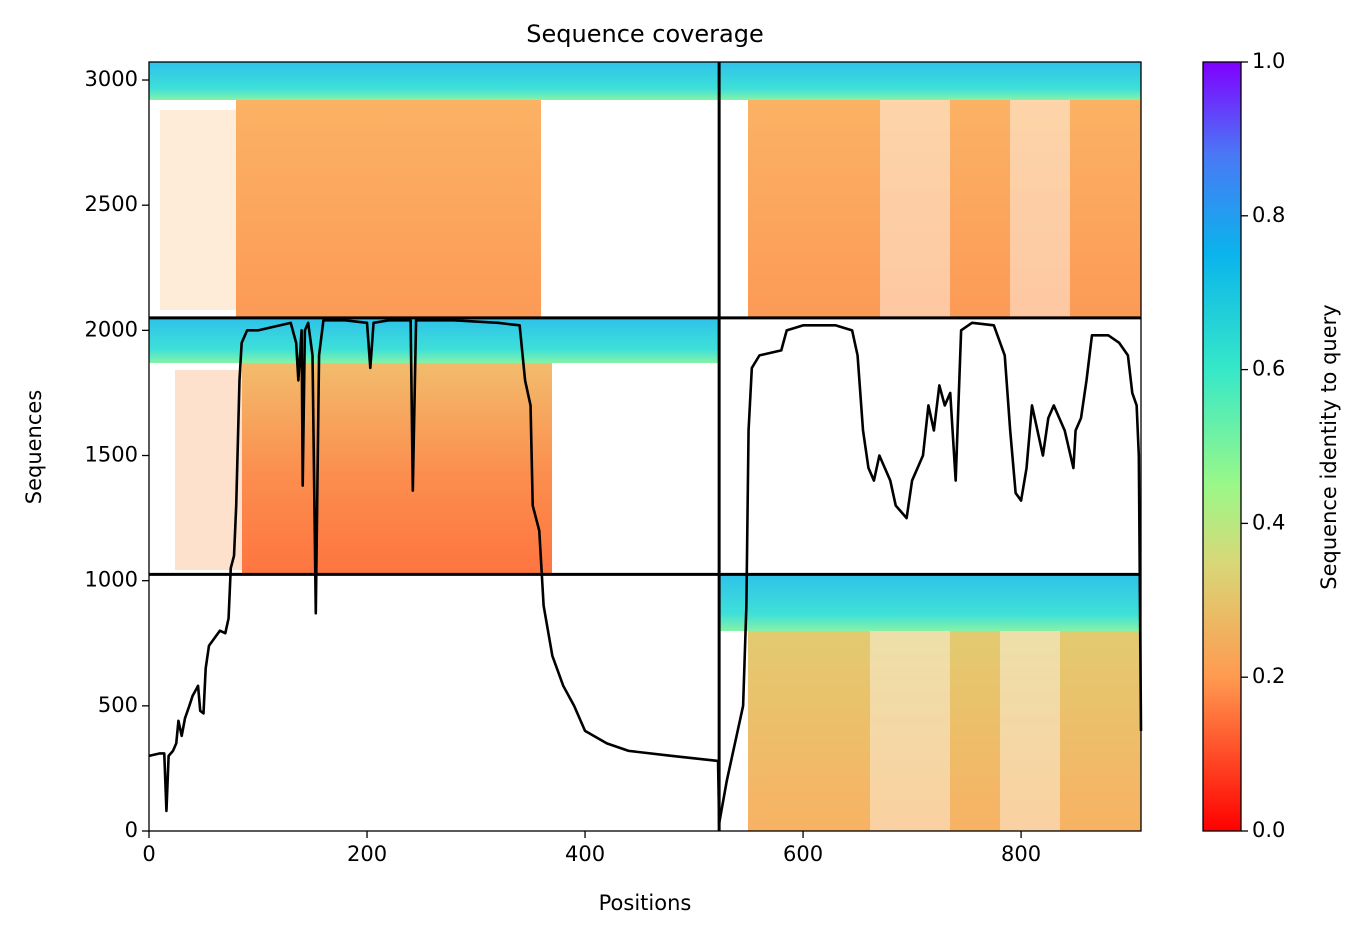 The image size is (1364, 943). I want to click on x-tick-label: 200, so click(367, 854).